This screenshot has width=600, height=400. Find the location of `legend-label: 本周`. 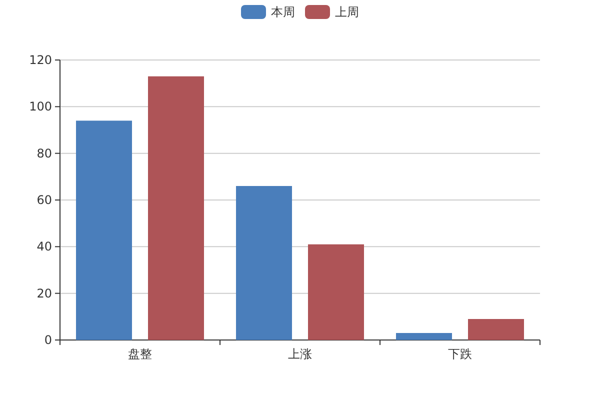

legend-label: 本周 is located at coordinates (283, 12).